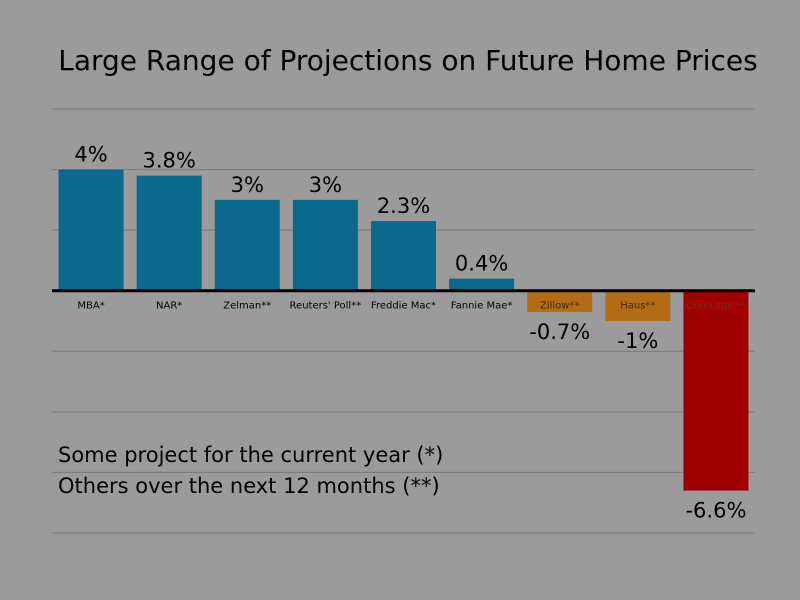 This screenshot has height=600, width=800. I want to click on category-label: Freddie Mac*, so click(403, 306).